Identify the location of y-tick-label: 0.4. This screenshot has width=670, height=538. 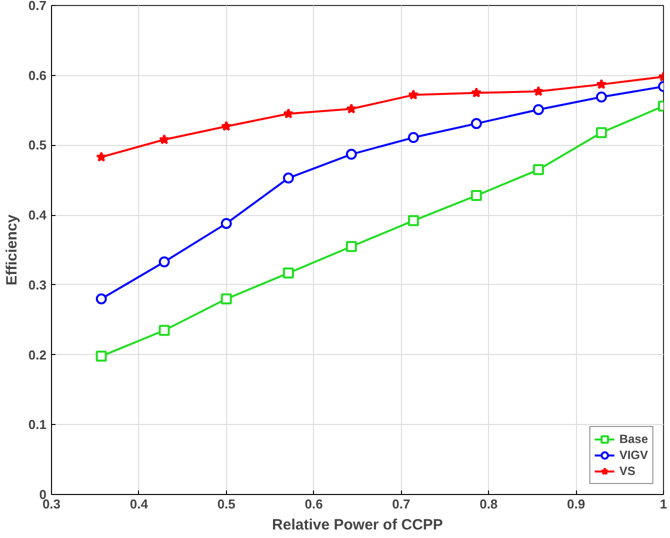
(38, 215).